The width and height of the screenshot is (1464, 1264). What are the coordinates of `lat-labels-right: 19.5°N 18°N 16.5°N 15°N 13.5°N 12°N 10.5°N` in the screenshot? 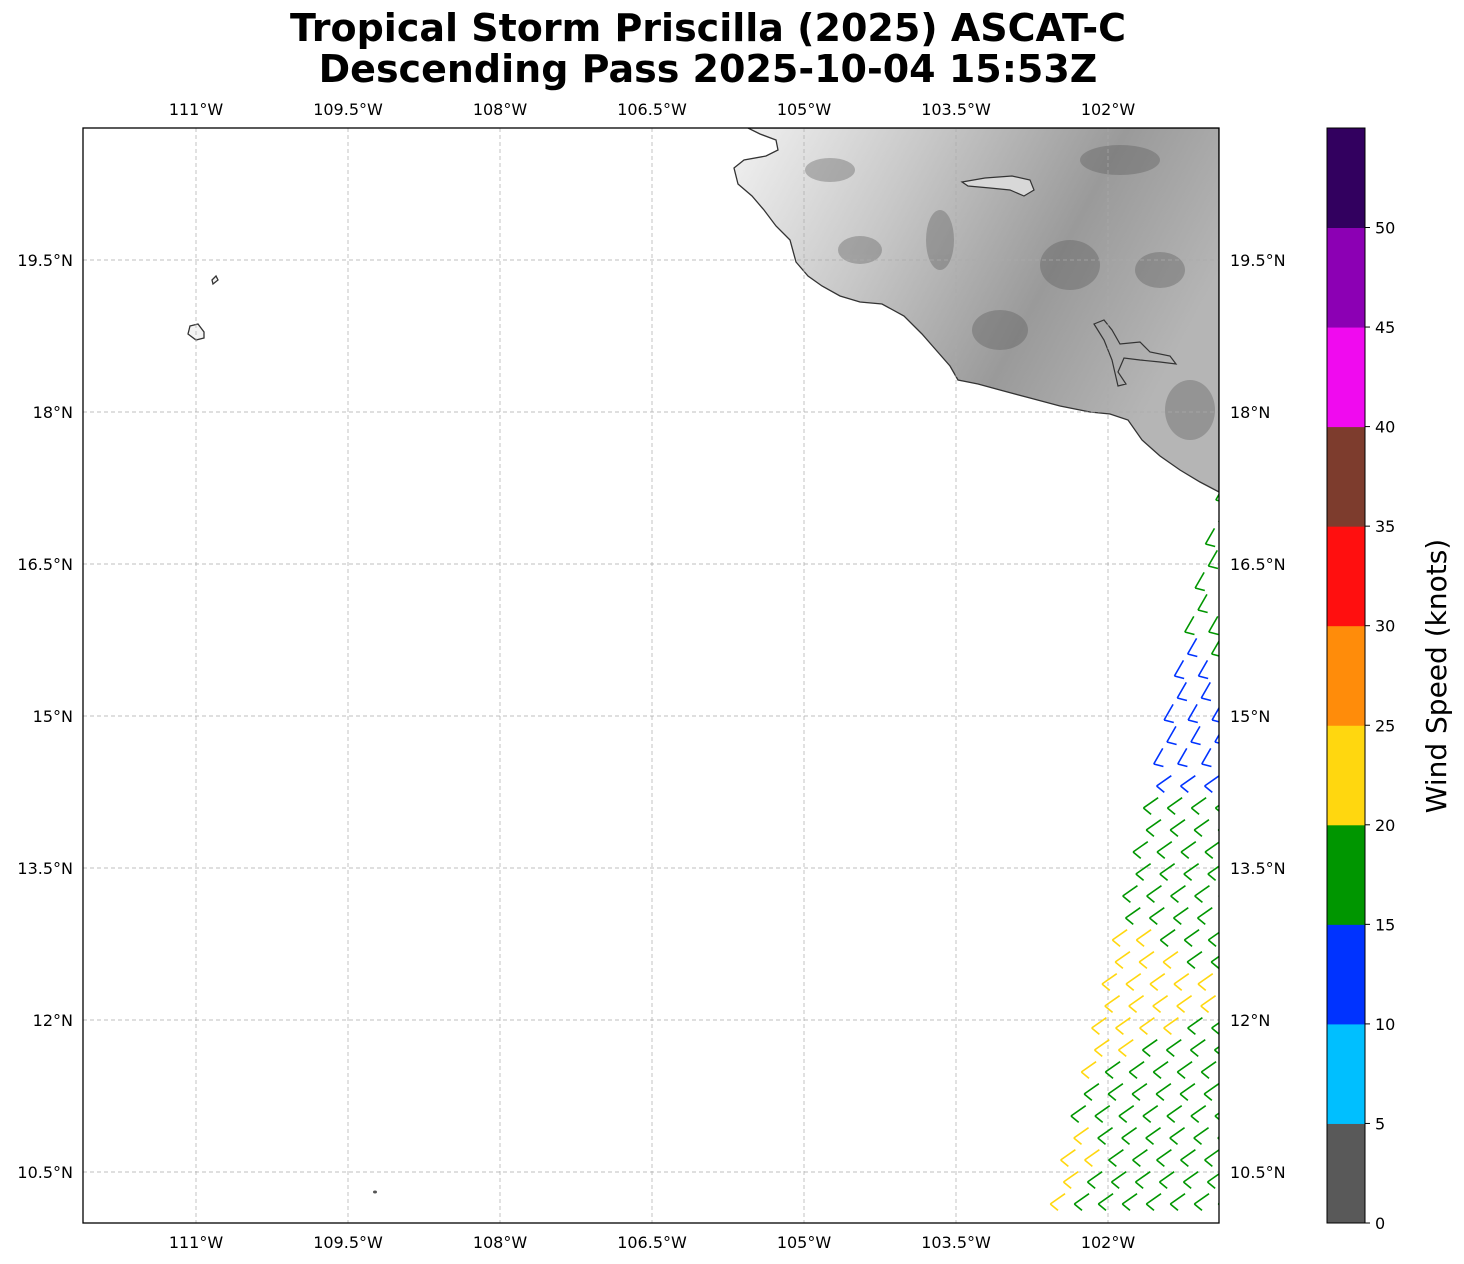 It's located at (1258, 716).